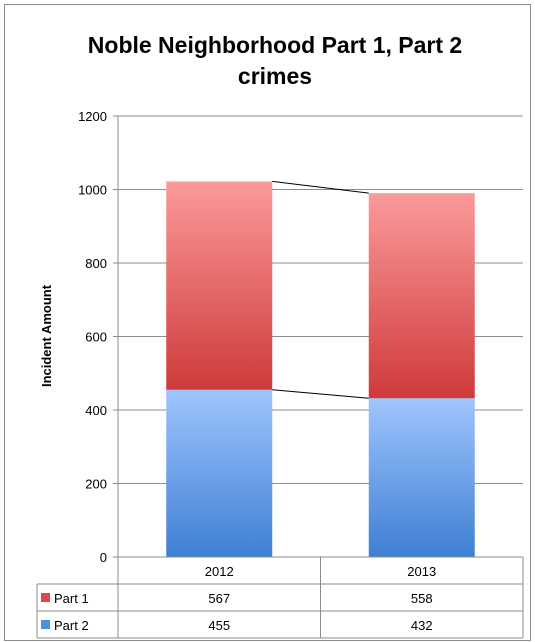 The image size is (535, 642). I want to click on bar-part-2-2012, so click(219, 473).